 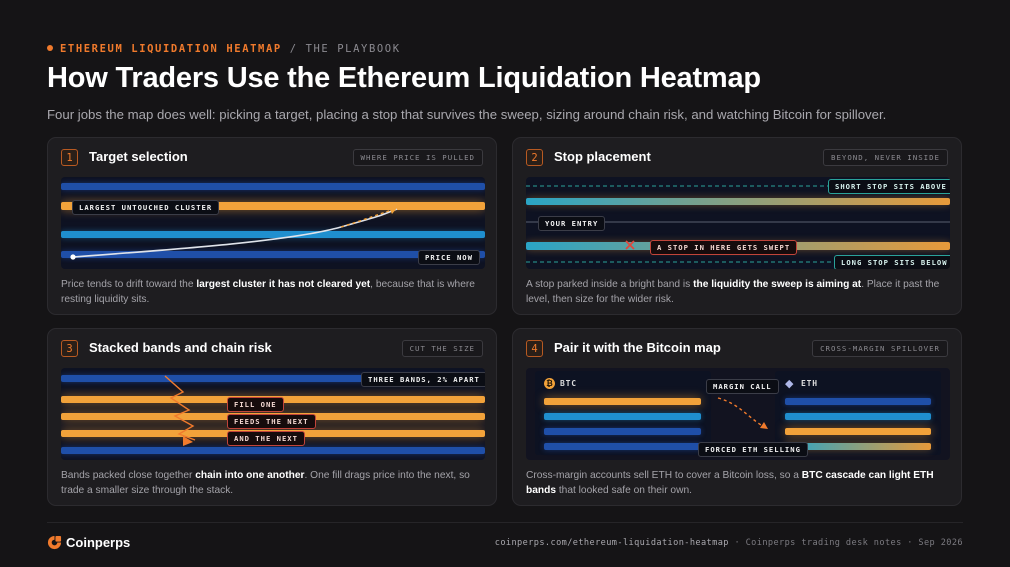 I want to click on card-number: 3, so click(x=69, y=348).